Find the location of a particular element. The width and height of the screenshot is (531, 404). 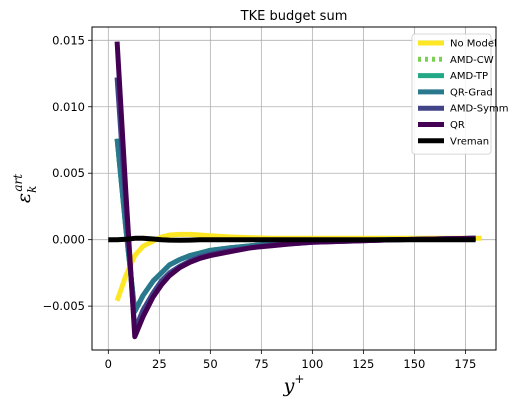

y-axis-label-sup: art is located at coordinates (18, 183).